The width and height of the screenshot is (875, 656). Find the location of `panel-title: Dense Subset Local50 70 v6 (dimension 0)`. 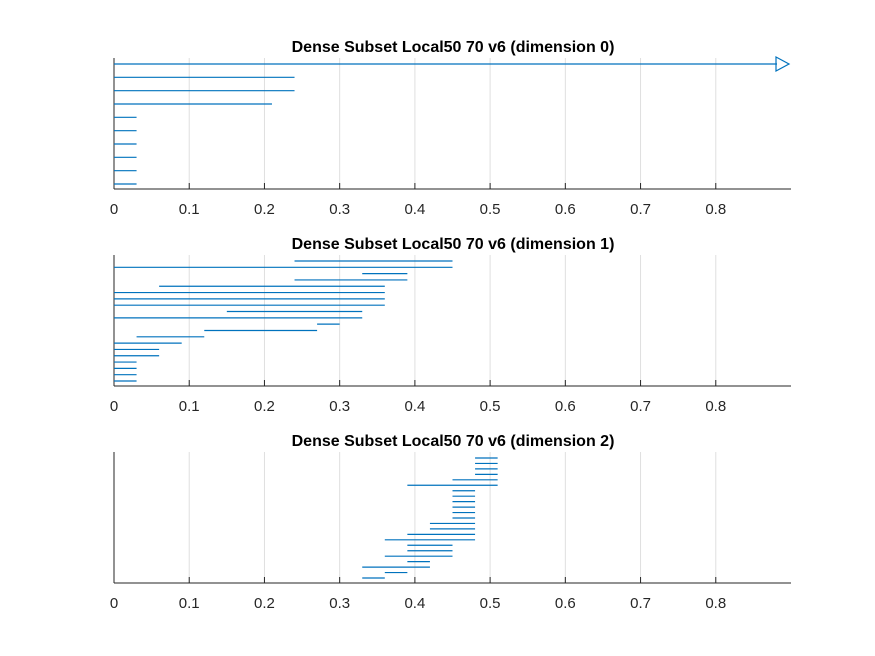

panel-title: Dense Subset Local50 70 v6 (dimension 0) is located at coordinates (453, 47).